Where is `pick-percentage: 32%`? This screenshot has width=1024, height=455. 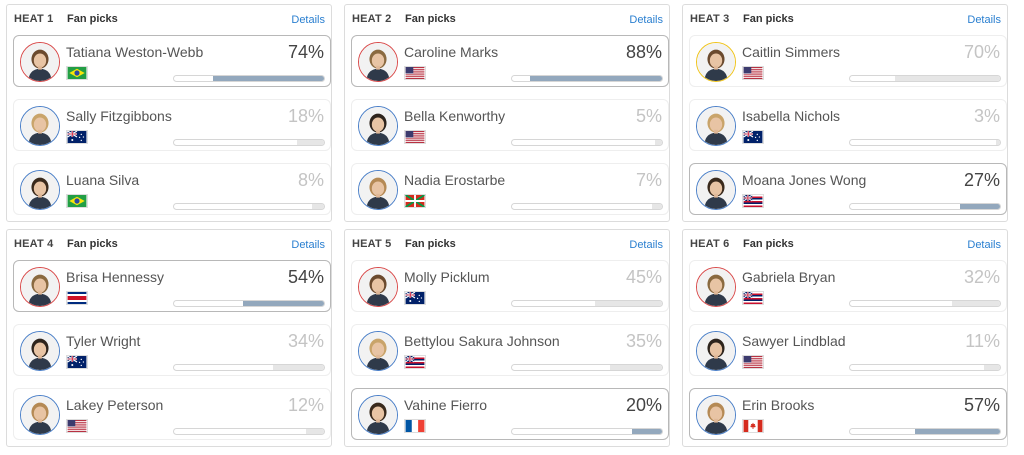
pick-percentage: 32% is located at coordinates (981, 277).